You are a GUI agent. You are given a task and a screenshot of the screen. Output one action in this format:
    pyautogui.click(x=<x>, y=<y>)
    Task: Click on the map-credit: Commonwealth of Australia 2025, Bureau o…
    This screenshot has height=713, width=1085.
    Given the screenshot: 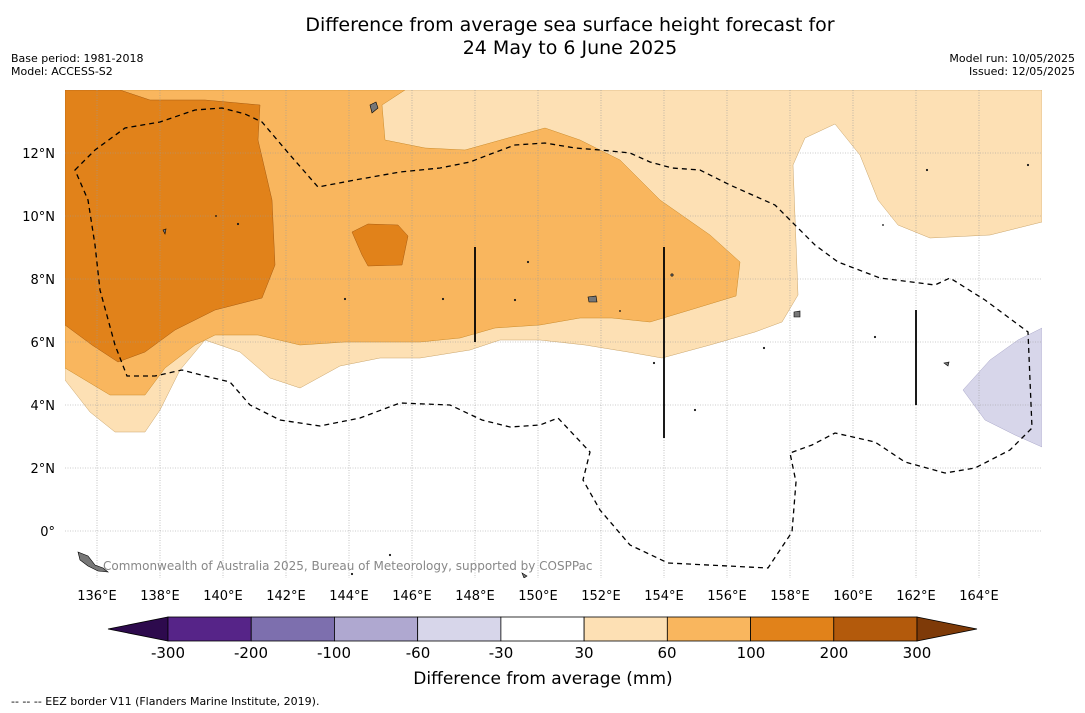 What is the action you would take?
    pyautogui.click(x=348, y=566)
    